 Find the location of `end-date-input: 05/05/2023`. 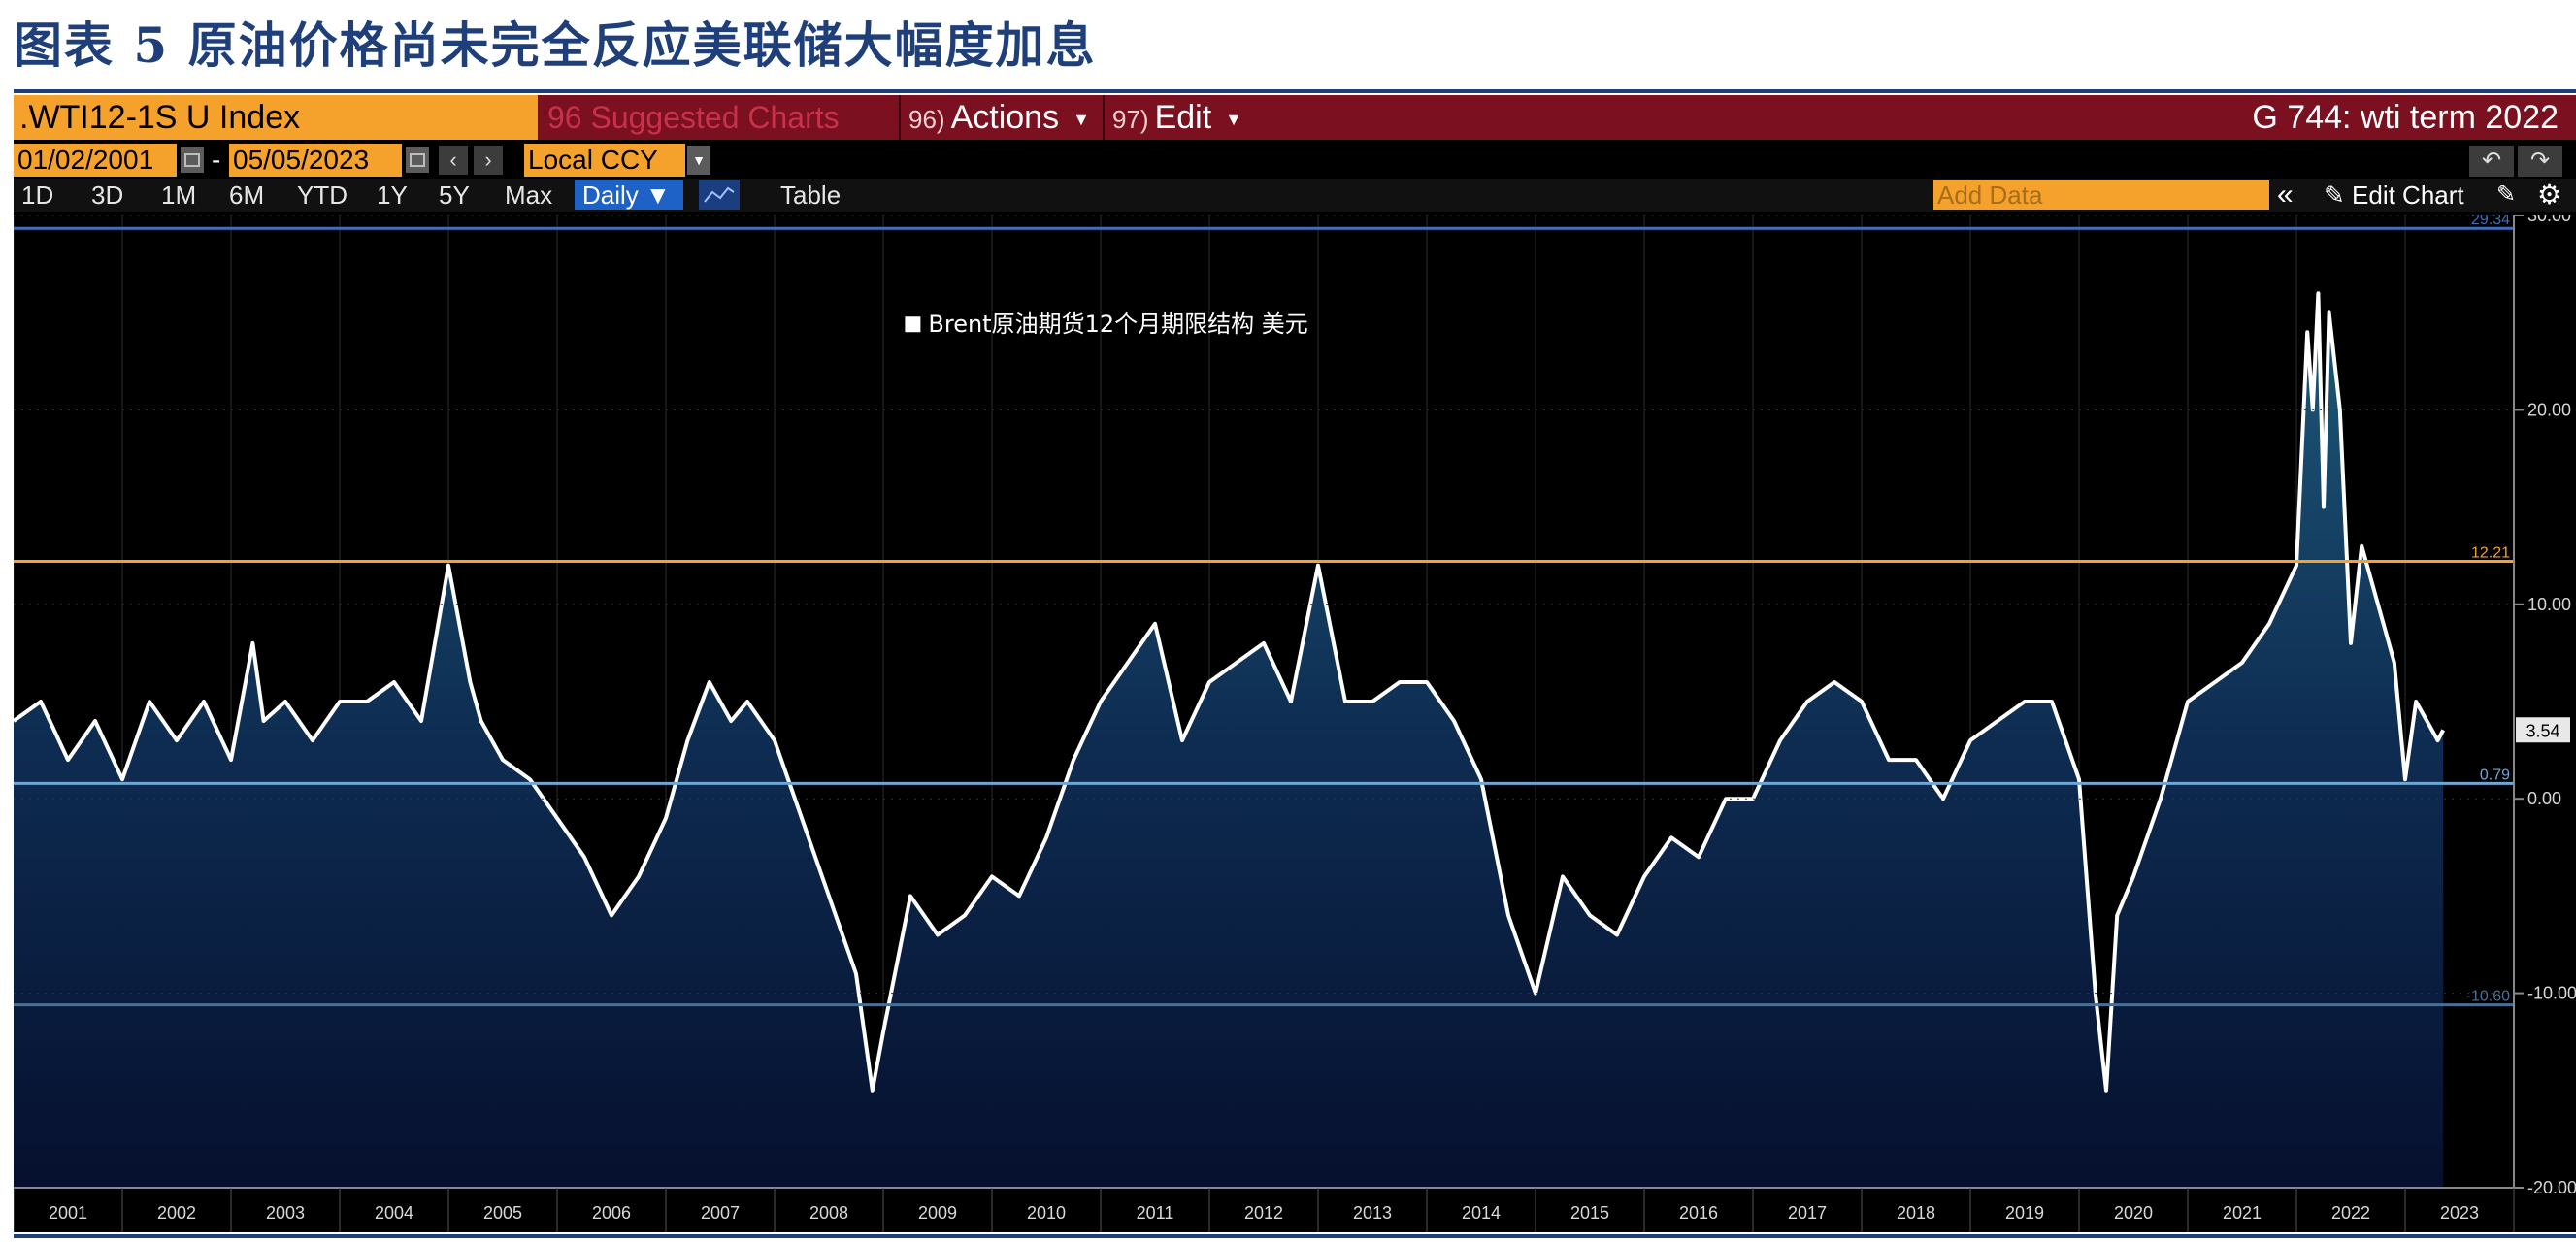

end-date-input: 05/05/2023 is located at coordinates (315, 160).